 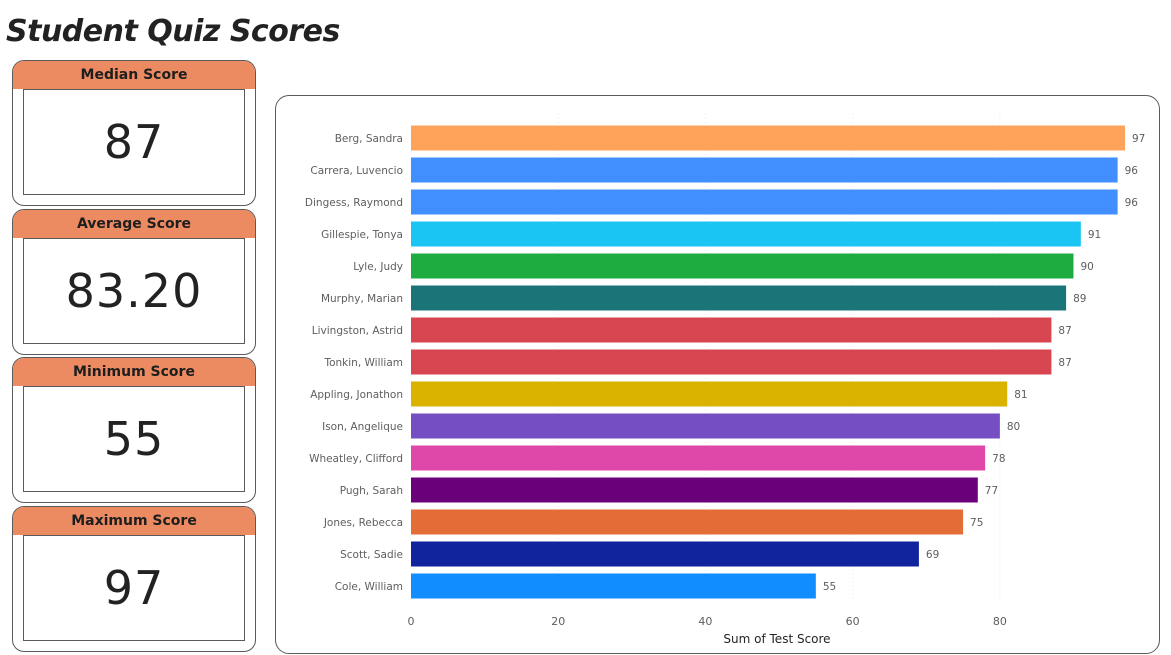 I want to click on average-score-value: 83.20, so click(x=134, y=291).